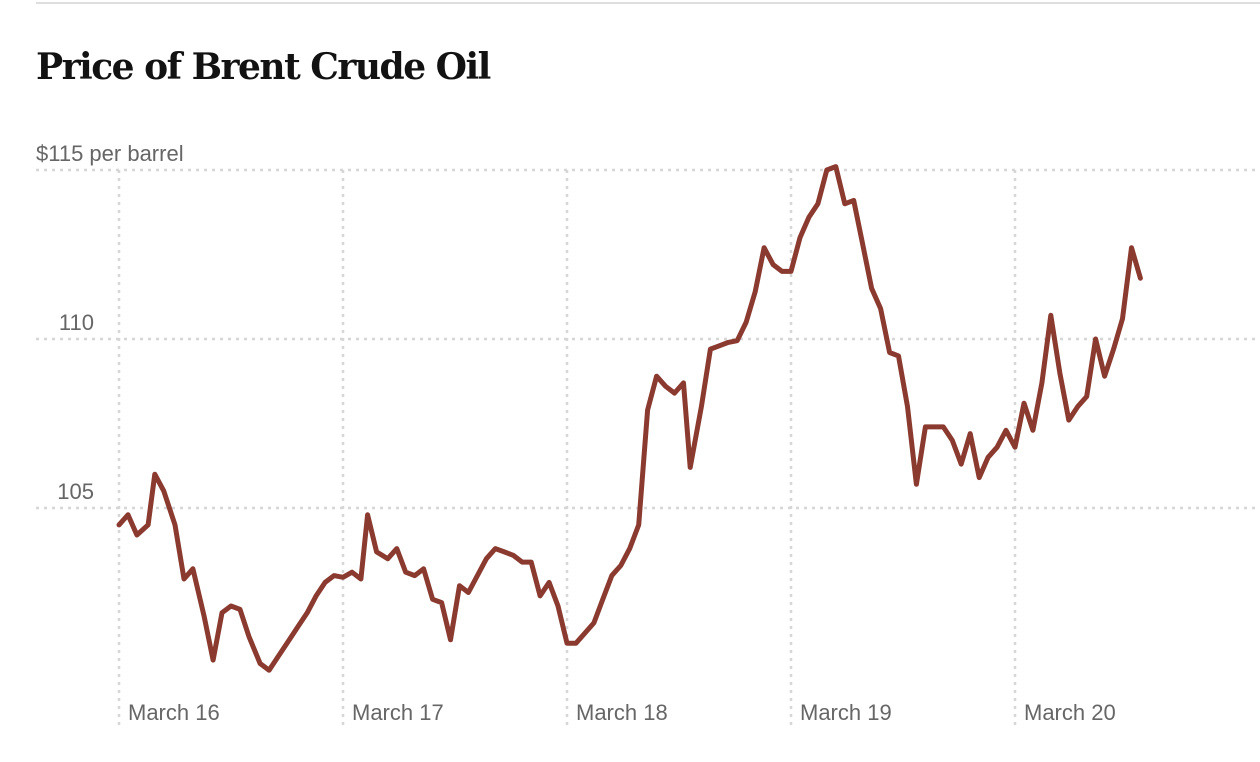 Image resolution: width=1260 pixels, height=762 pixels. I want to click on y-tick-label: 105, so click(75, 491).